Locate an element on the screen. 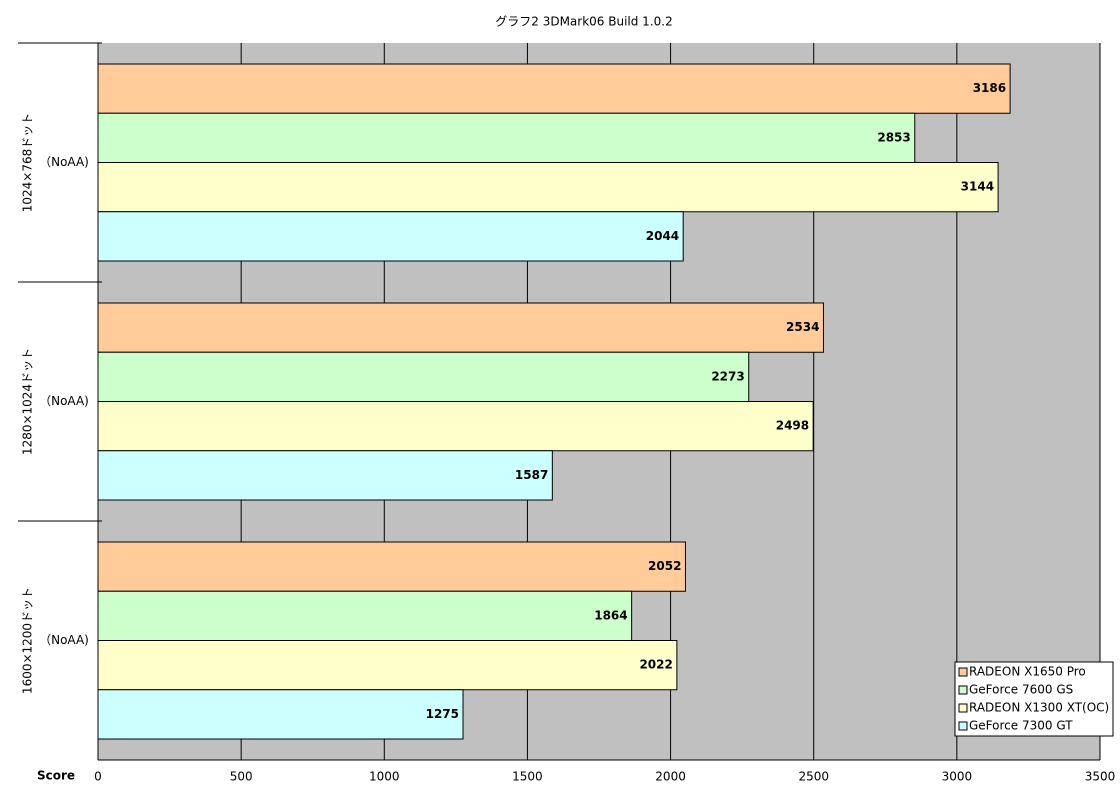  x-tick-label: 1000 is located at coordinates (384, 777).